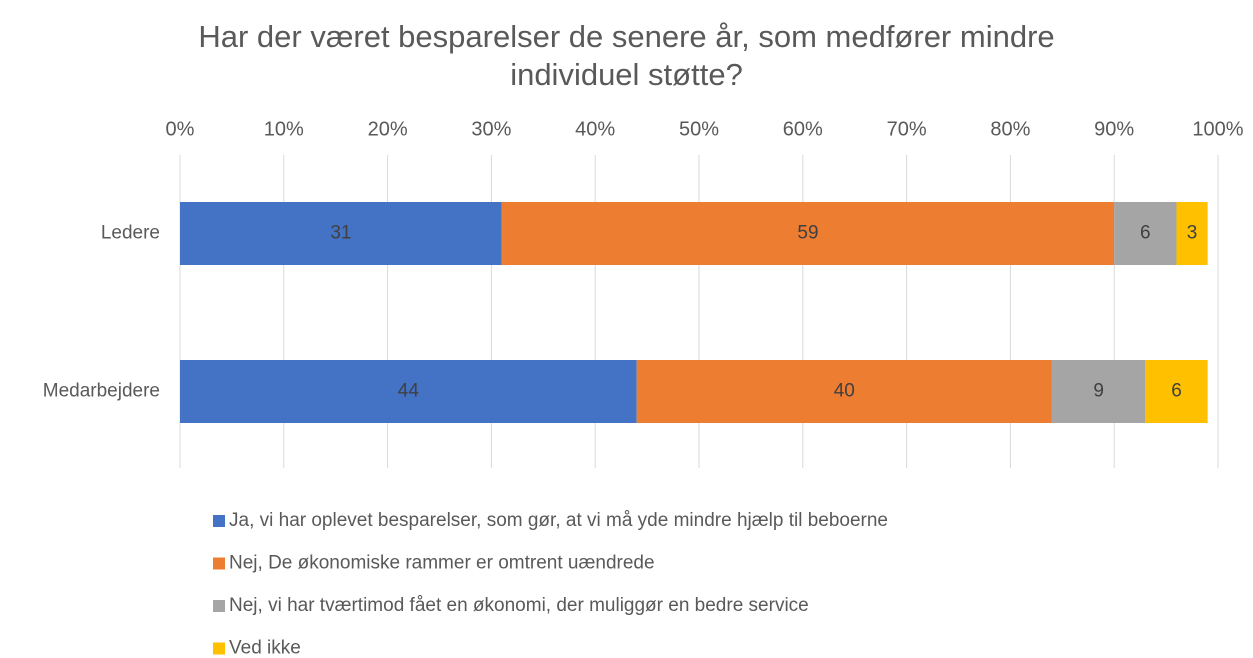 The image size is (1253, 658). I want to click on data-label: 3, so click(1192, 233).